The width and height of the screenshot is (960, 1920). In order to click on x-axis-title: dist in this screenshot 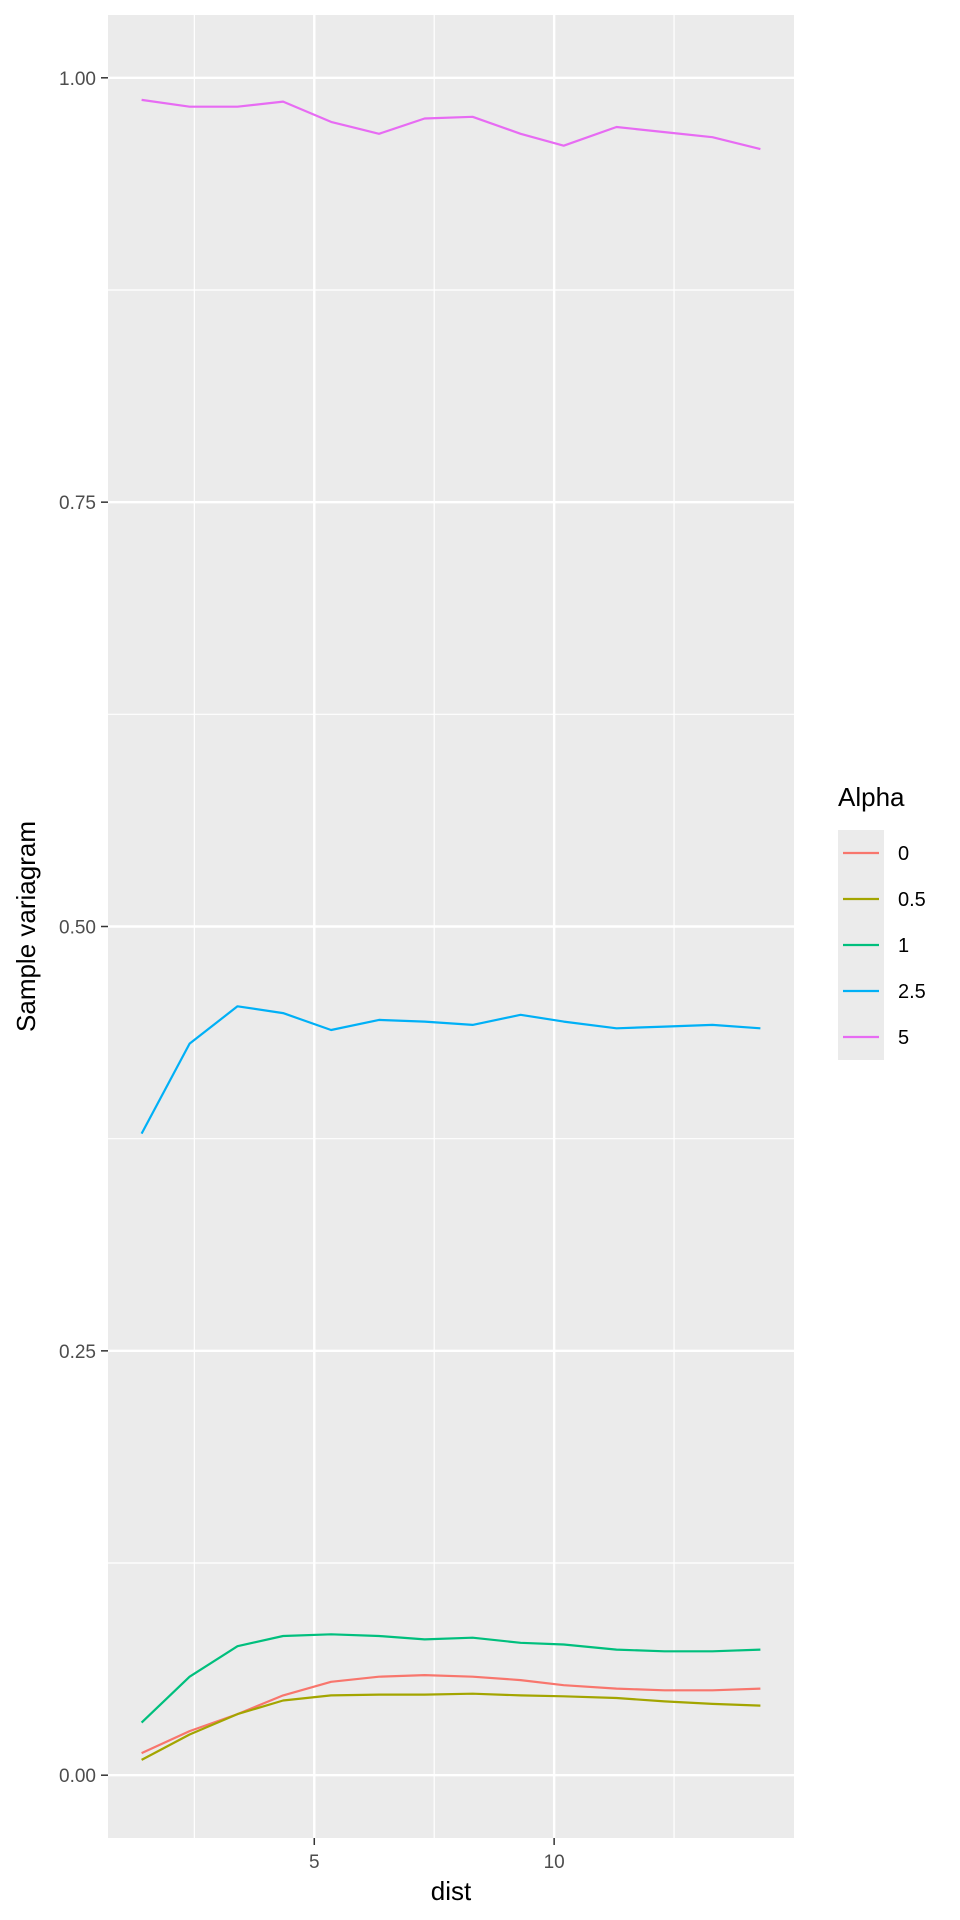, I will do `click(451, 1891)`.